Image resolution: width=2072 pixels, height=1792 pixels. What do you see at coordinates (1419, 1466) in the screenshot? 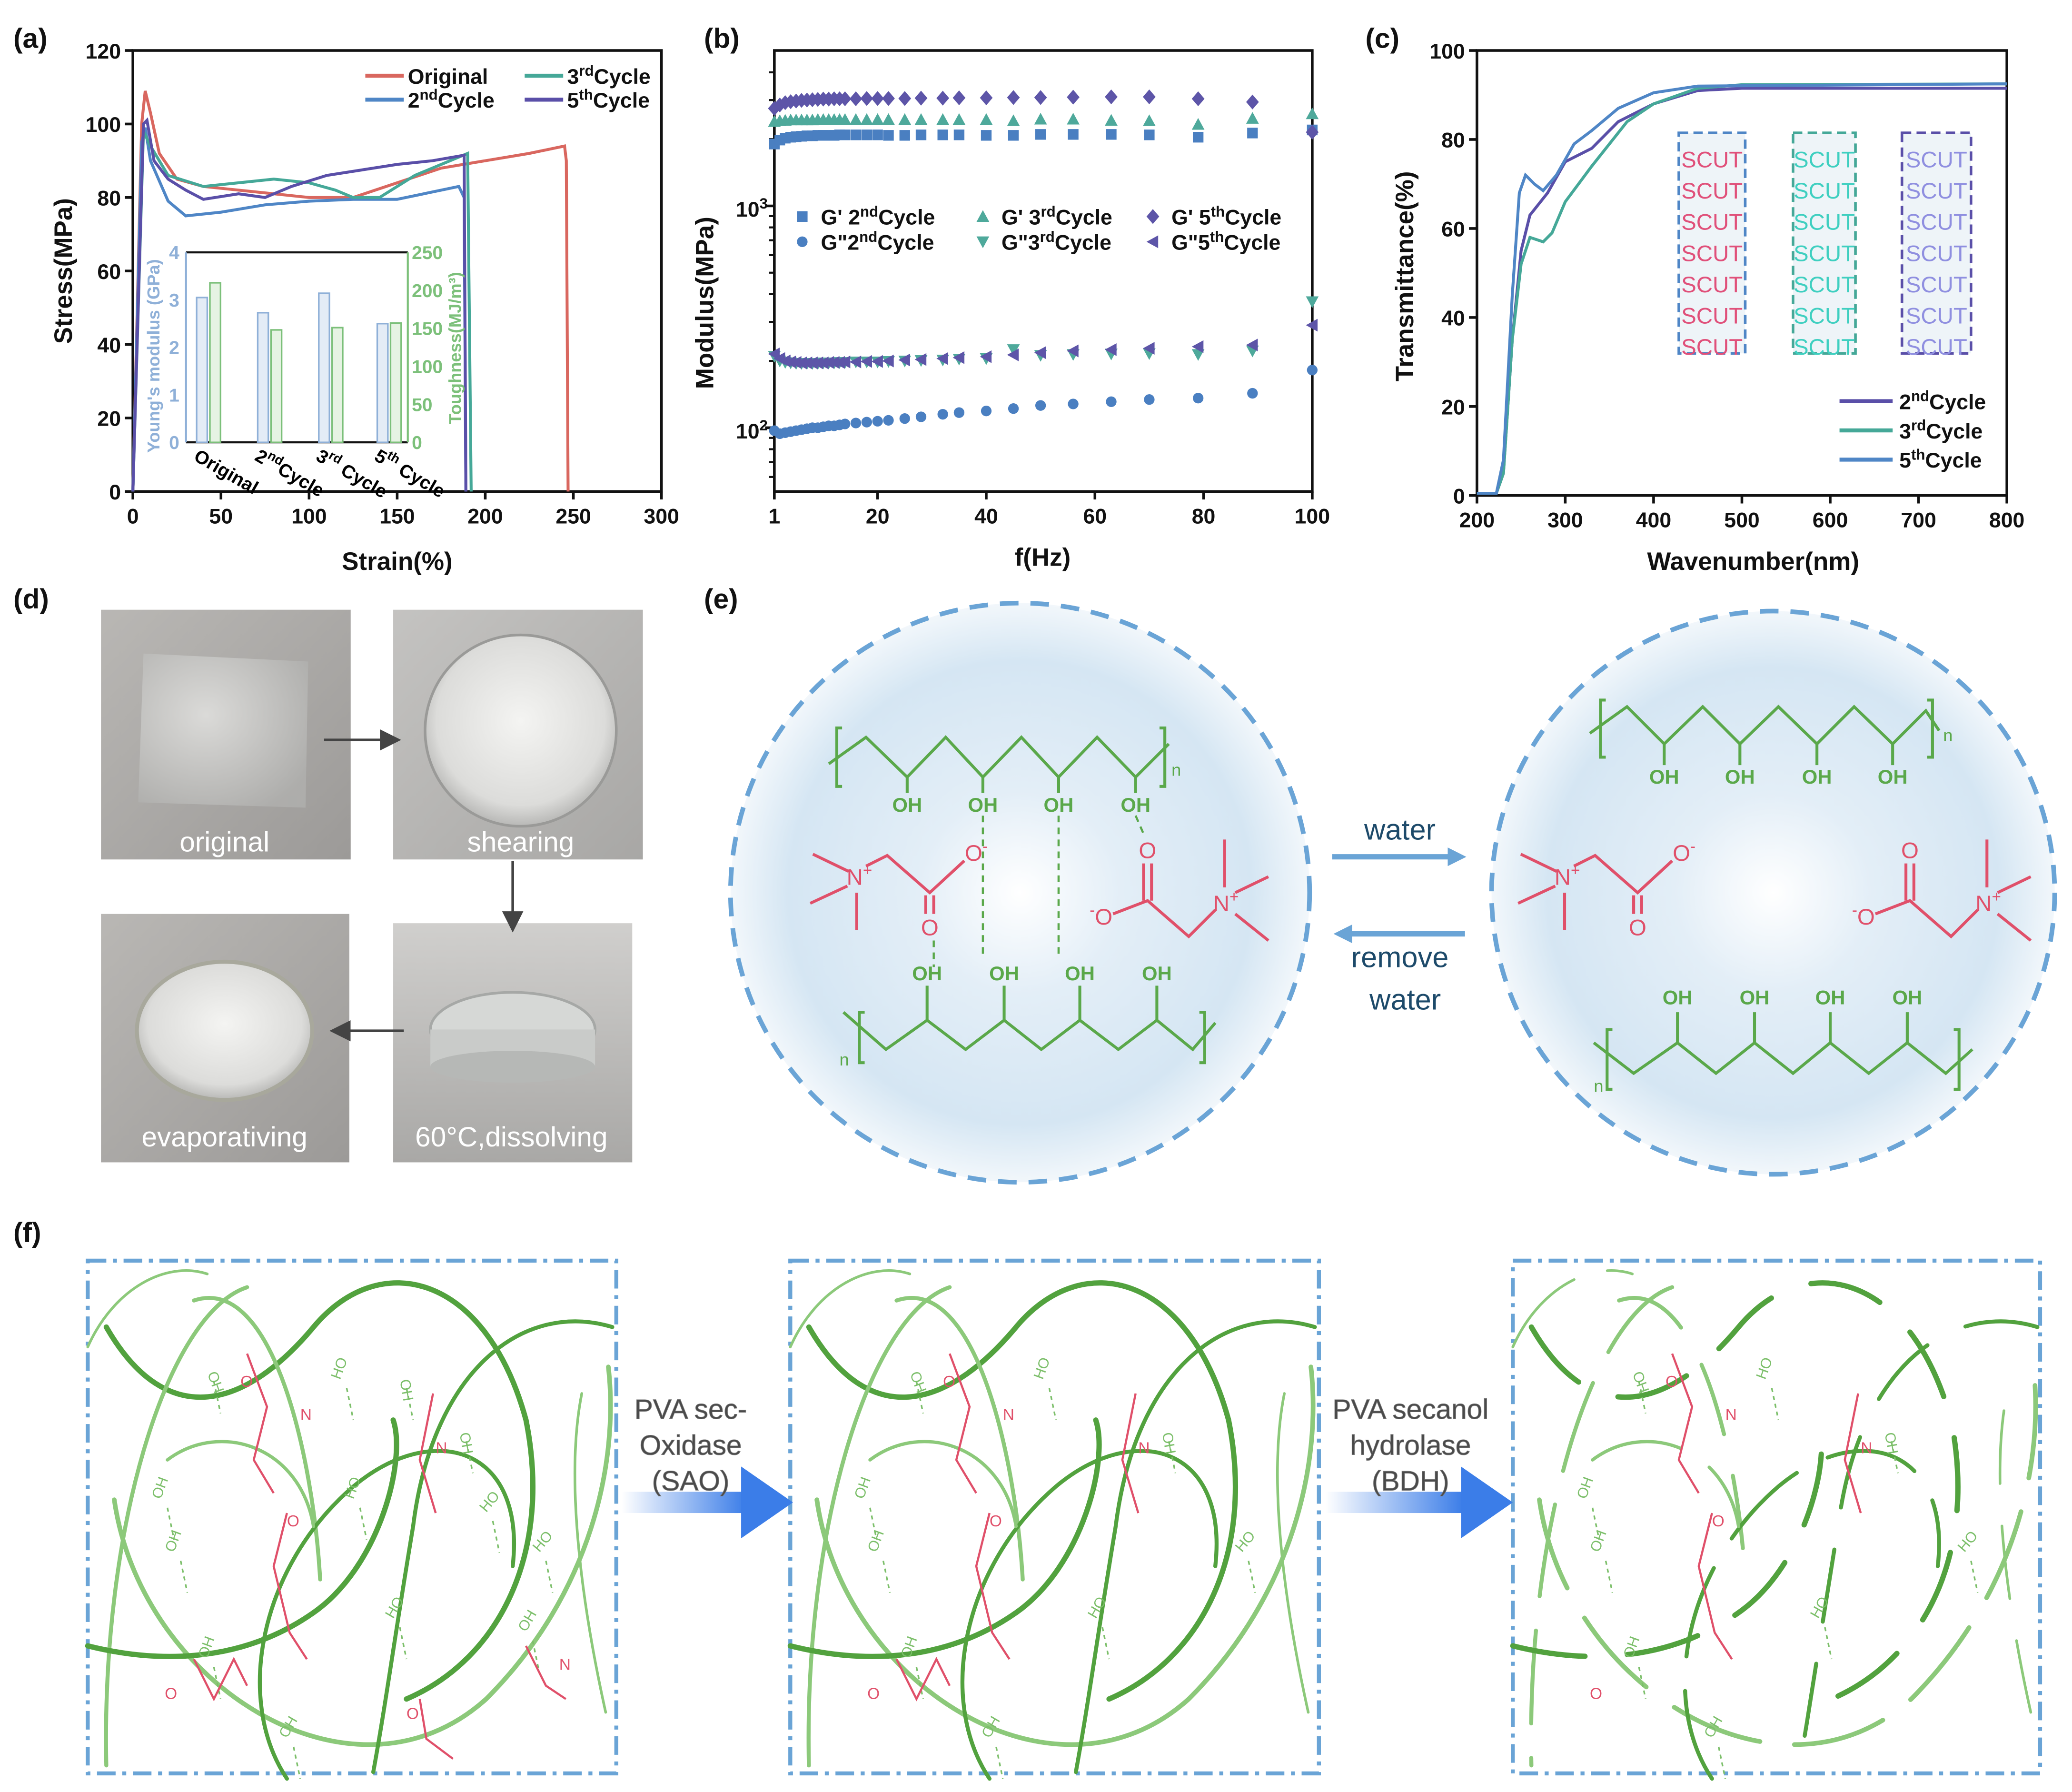
I see `enzyme-arrow-bdh: PVA secanol hydrolase (BDH)` at bounding box center [1419, 1466].